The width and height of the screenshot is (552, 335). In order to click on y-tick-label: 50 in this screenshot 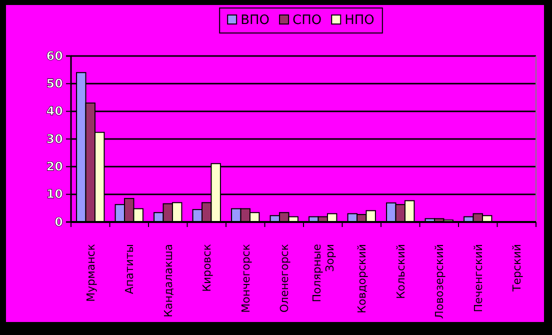, I will do `click(54, 83)`.